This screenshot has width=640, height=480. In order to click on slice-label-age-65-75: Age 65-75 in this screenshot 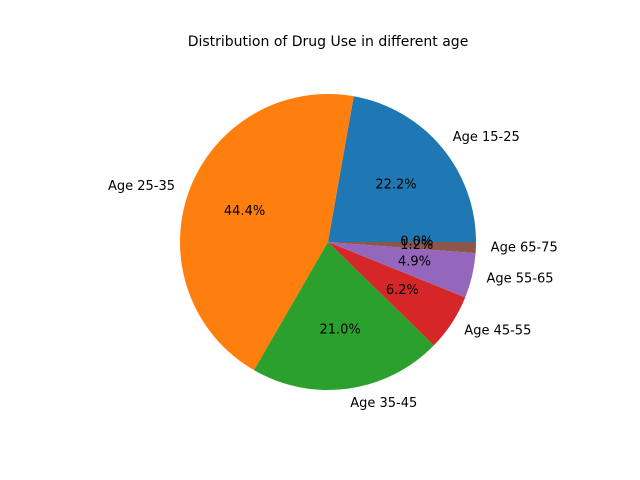, I will do `click(524, 248)`.